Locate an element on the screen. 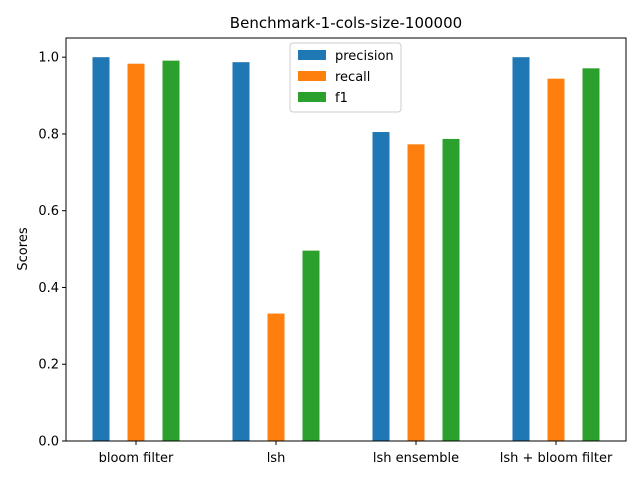  x-tick-label: bloom filter is located at coordinates (136, 458).